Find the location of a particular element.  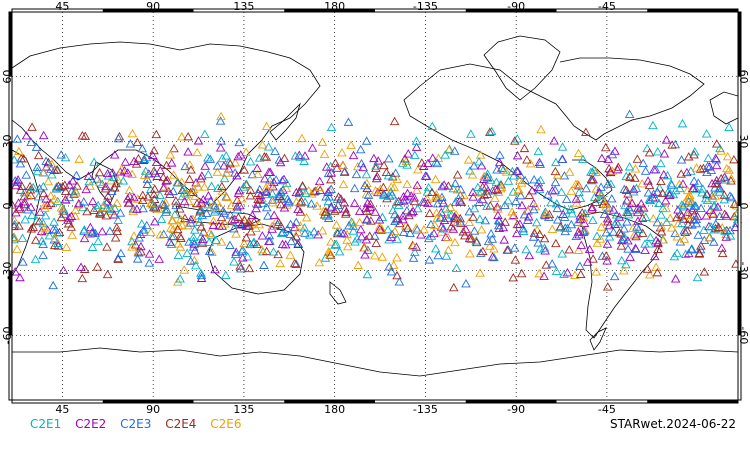

legend-item-c2e2: C2E2 is located at coordinates (91, 424).